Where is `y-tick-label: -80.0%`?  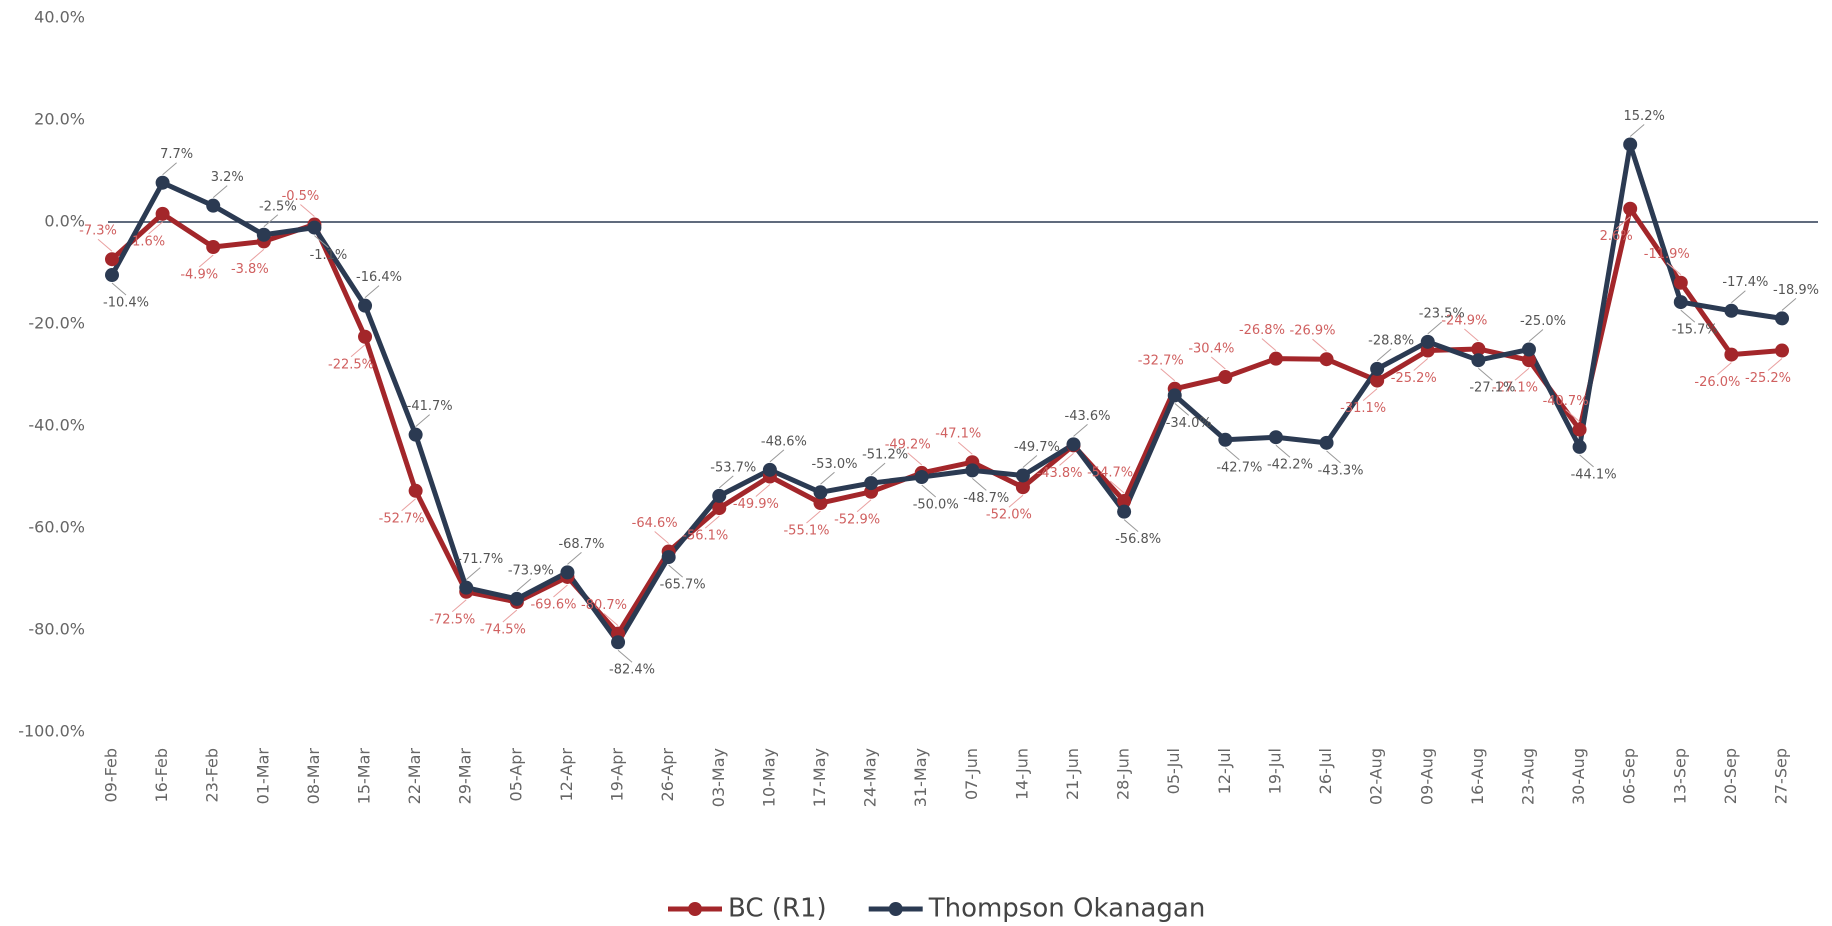 y-tick-label: -80.0% is located at coordinates (56, 629).